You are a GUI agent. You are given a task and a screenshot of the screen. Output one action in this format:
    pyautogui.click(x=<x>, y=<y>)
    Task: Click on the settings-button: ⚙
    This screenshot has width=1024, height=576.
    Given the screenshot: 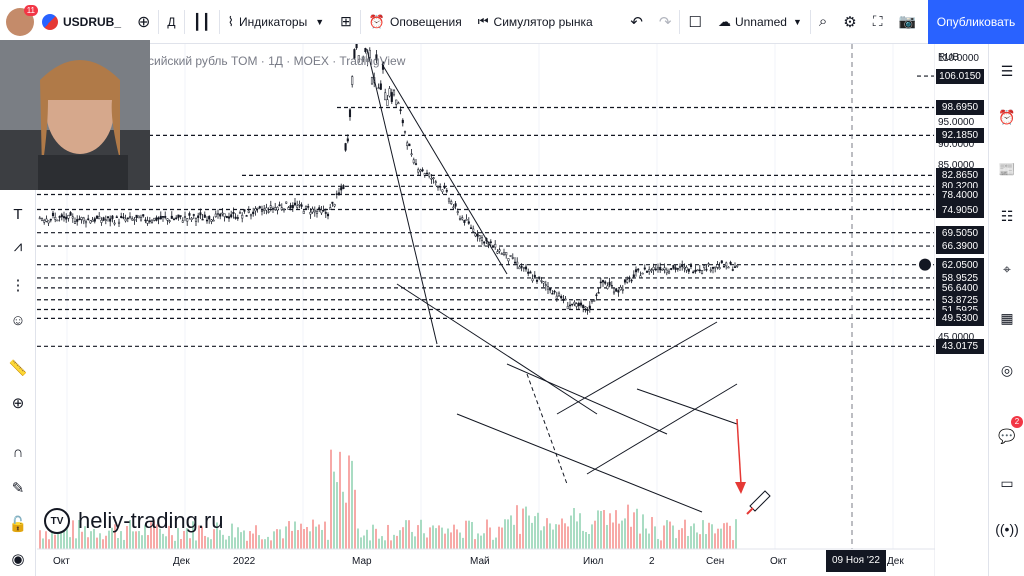 What is the action you would take?
    pyautogui.click(x=849, y=22)
    